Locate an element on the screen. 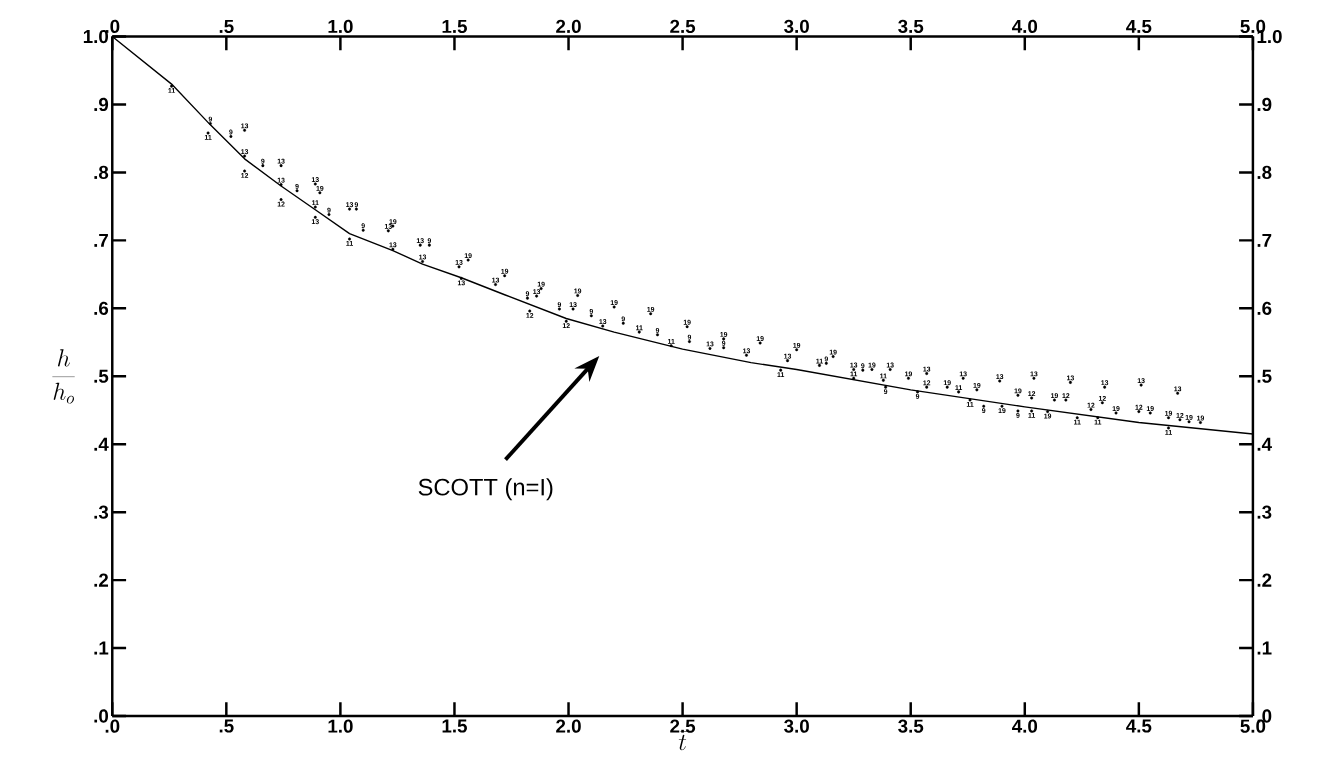 The width and height of the screenshot is (1330, 773). y-tick-label: .4 is located at coordinates (101, 444).